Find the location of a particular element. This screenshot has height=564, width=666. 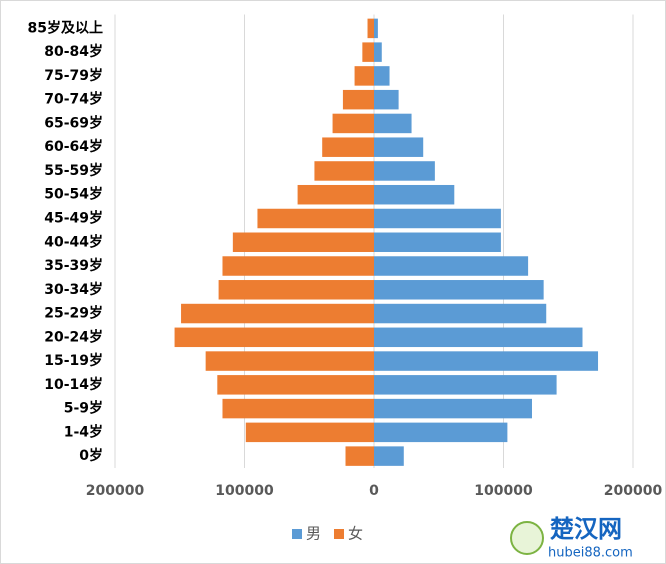

y-tick-label: 70-74岁 is located at coordinates (73, 99).